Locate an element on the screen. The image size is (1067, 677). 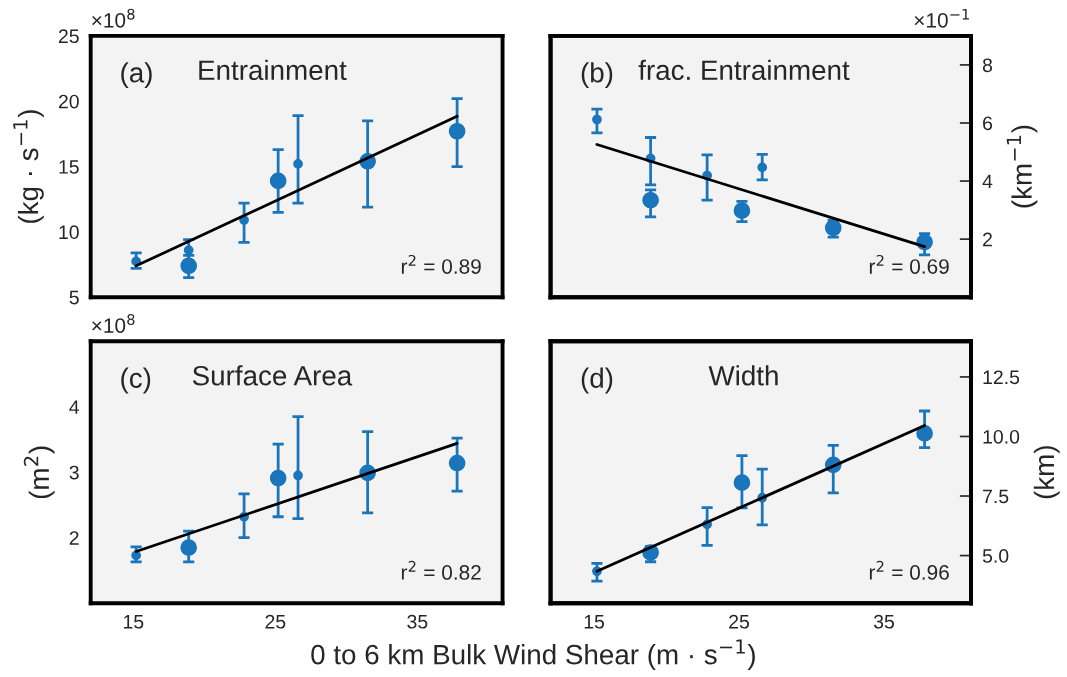
y2-tick-label: 7.5 is located at coordinates (996, 496).